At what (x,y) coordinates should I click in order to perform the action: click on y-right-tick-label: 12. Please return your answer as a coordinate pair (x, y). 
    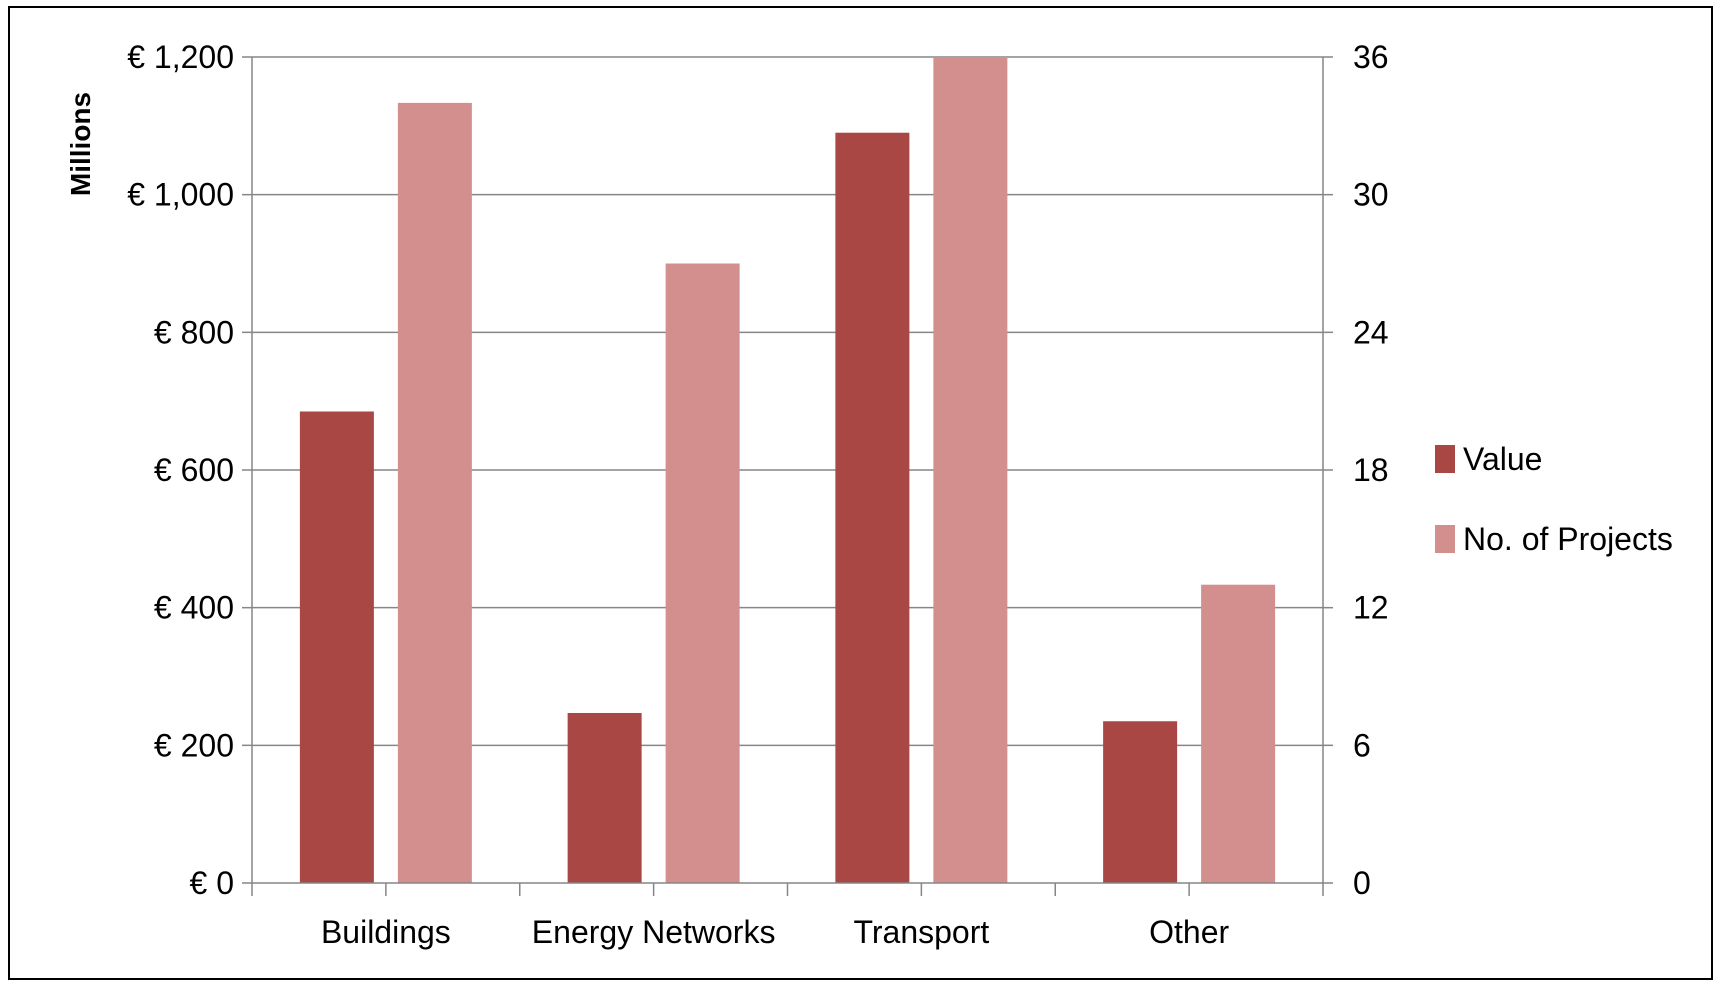
    Looking at the image, I should click on (1371, 608).